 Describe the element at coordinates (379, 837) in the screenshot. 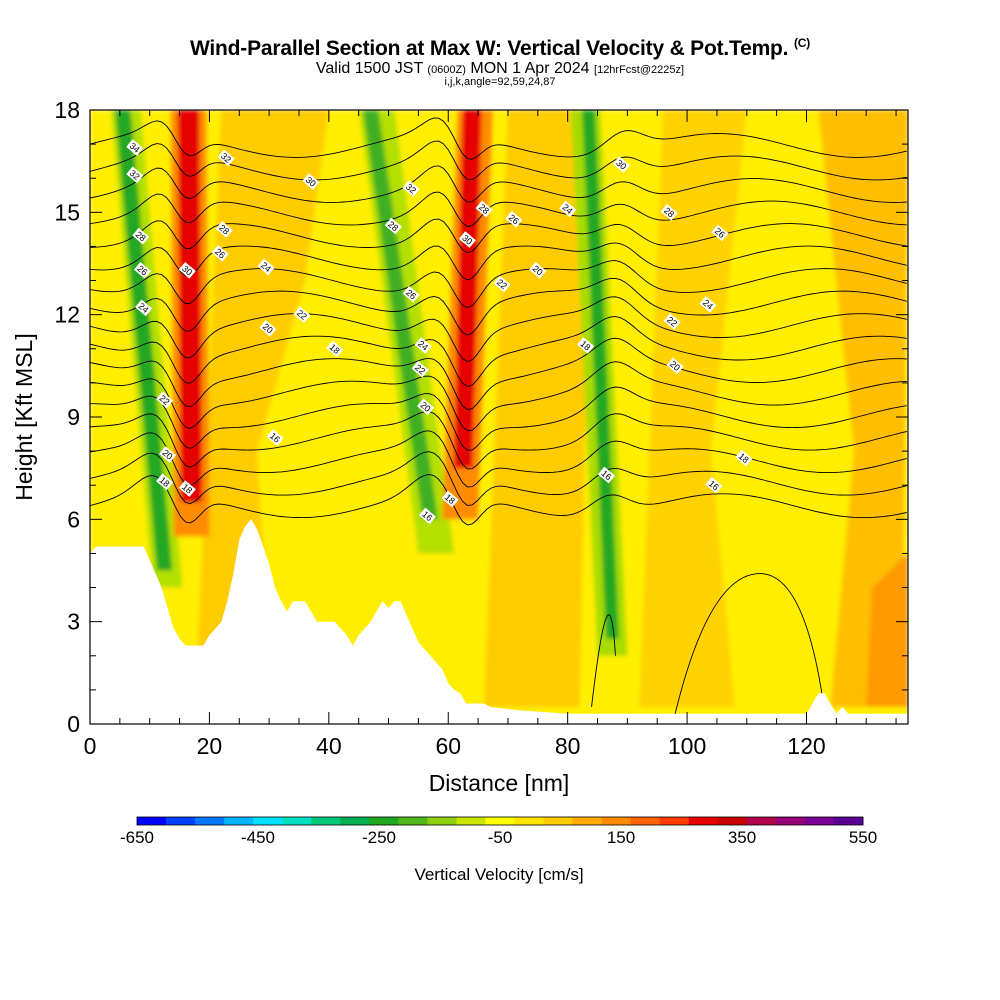

I see `colorbar-tick-label: -250` at that location.